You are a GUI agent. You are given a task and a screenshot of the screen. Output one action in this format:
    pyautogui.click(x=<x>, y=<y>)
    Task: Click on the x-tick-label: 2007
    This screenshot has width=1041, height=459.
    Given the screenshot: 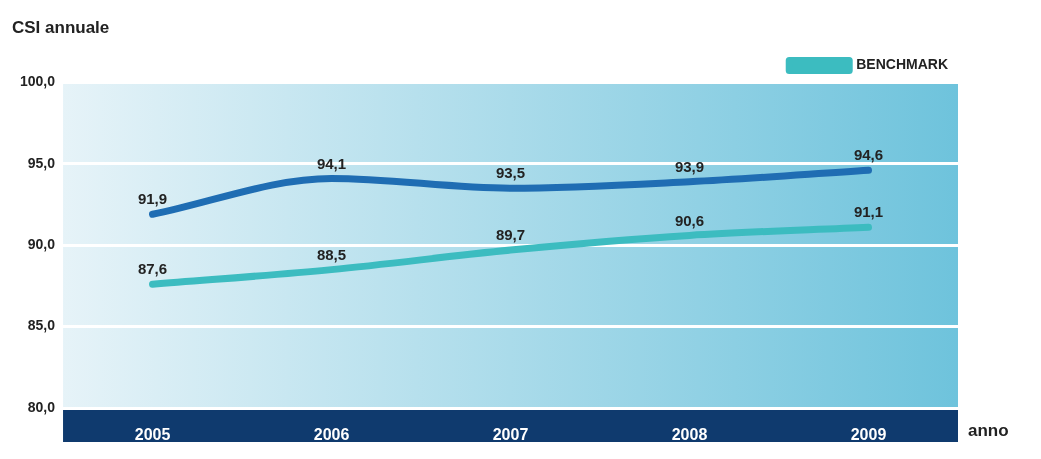 What is the action you would take?
    pyautogui.click(x=510, y=435)
    